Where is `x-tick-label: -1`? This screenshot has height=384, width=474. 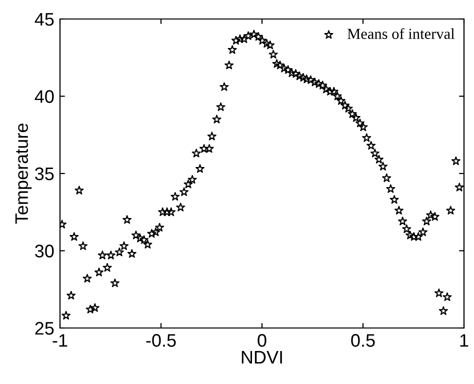
x-tick-label: -1 is located at coordinates (60, 340).